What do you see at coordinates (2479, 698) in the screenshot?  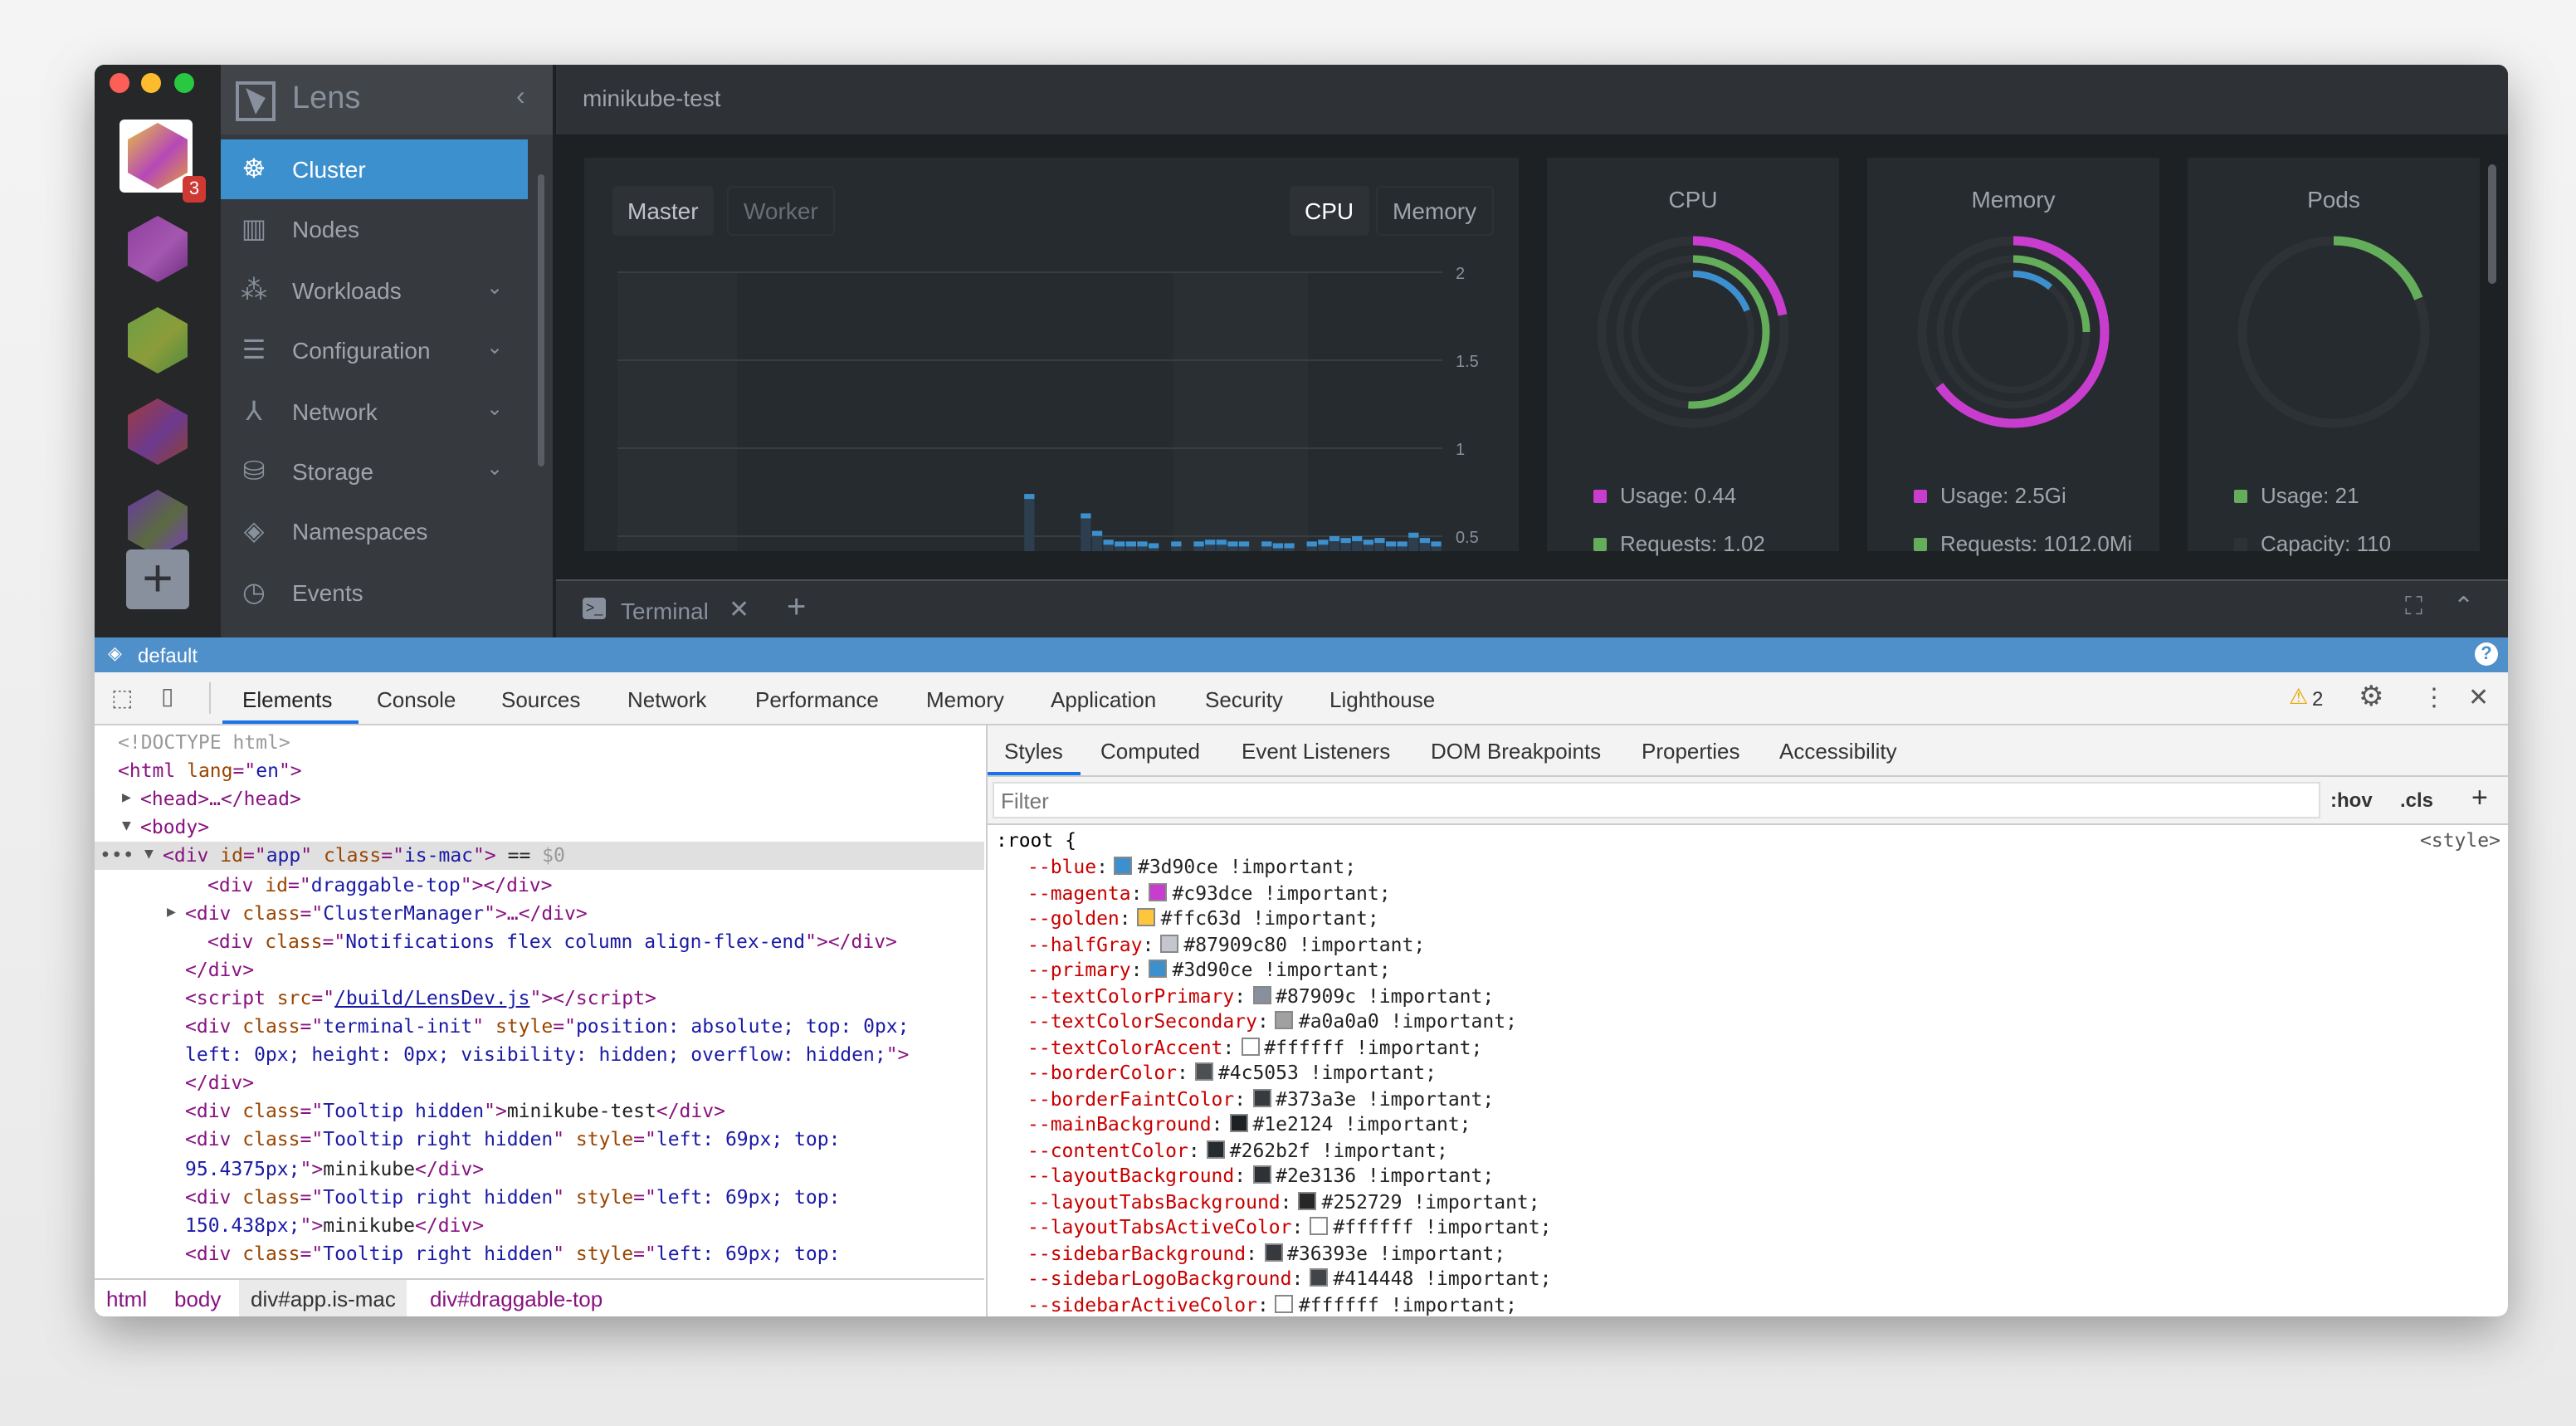 I see `close-devtools-icon: ✕` at bounding box center [2479, 698].